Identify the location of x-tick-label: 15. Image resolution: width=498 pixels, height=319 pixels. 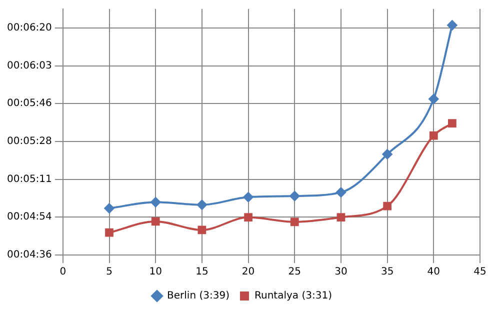
(202, 272).